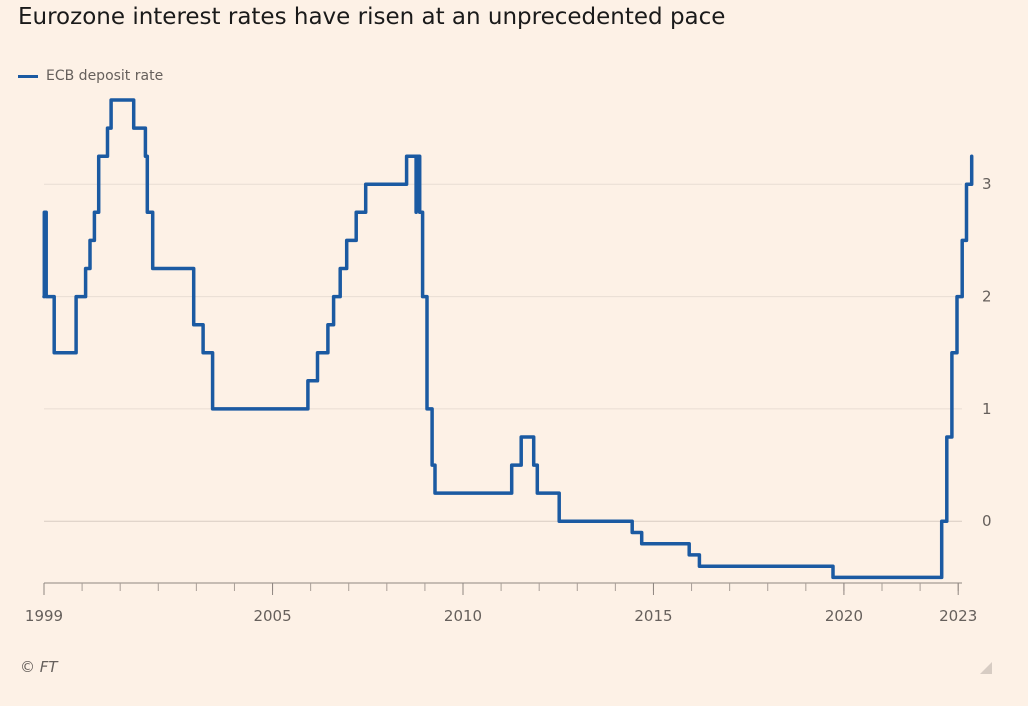  Describe the element at coordinates (844, 616) in the screenshot. I see `x-tick-label-2020: 2020` at that location.